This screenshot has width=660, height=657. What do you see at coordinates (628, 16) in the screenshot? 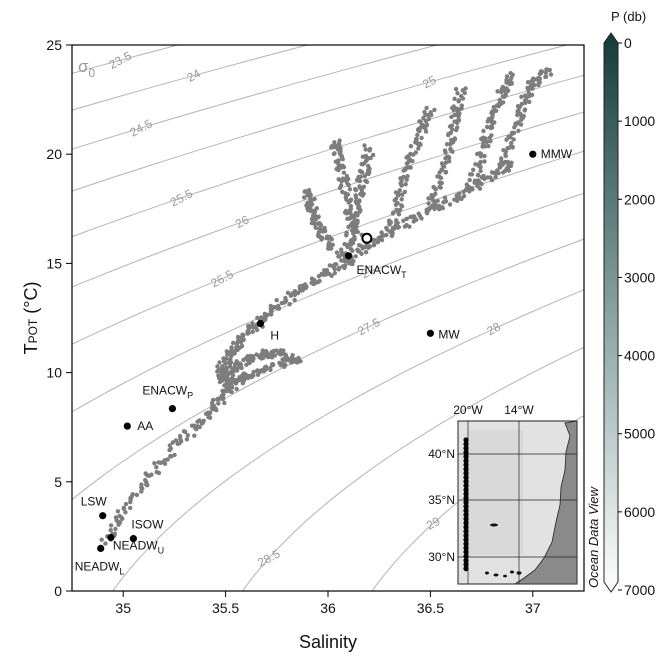
I see `colorbar-title: P (db)` at bounding box center [628, 16].